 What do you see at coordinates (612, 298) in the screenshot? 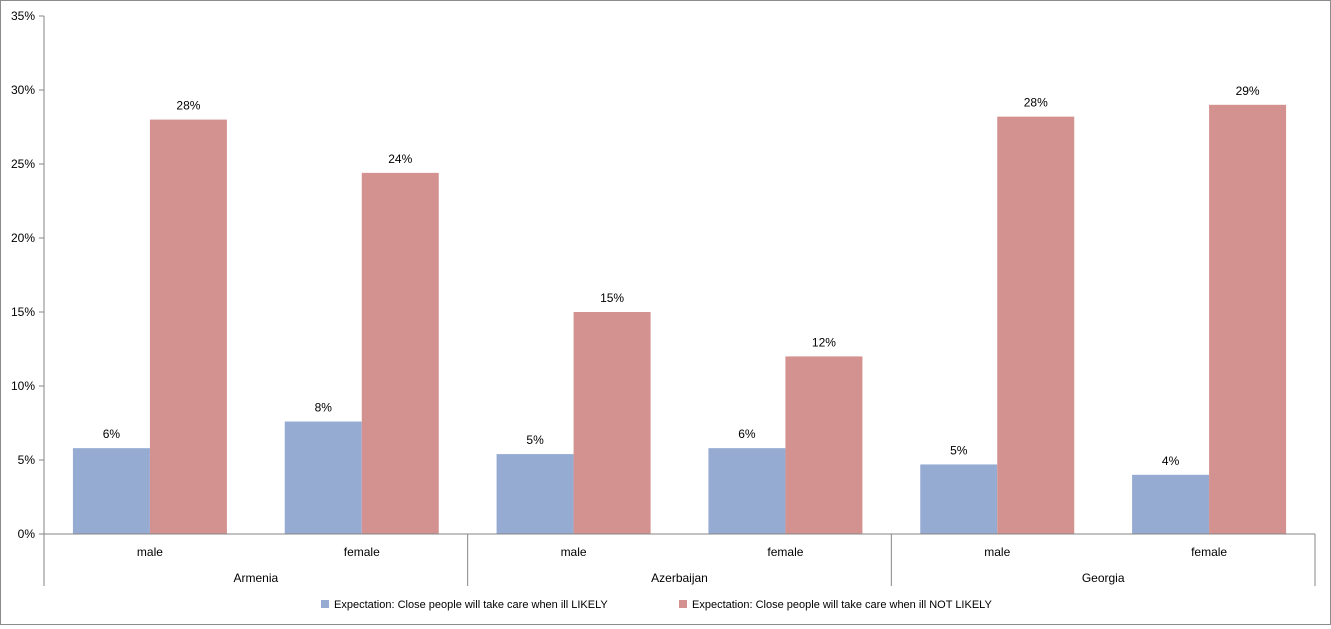
I see `data-label: 15%` at bounding box center [612, 298].